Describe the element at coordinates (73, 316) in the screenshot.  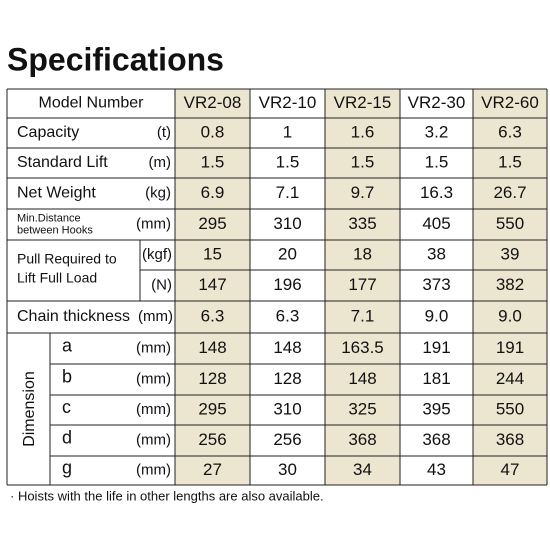
I see `row-label: Chain thickness` at that location.